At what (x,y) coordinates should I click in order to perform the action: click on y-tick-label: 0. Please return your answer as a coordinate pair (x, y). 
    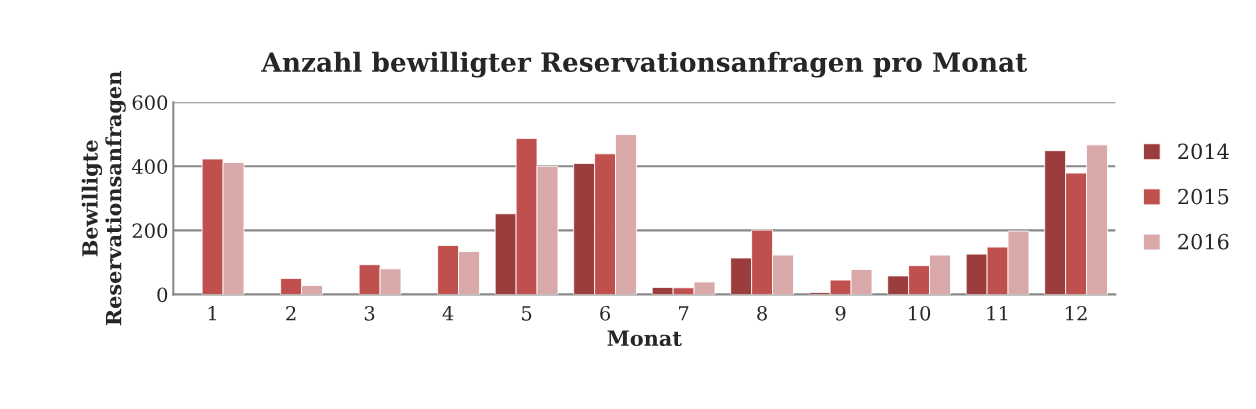
    Looking at the image, I should click on (162, 295).